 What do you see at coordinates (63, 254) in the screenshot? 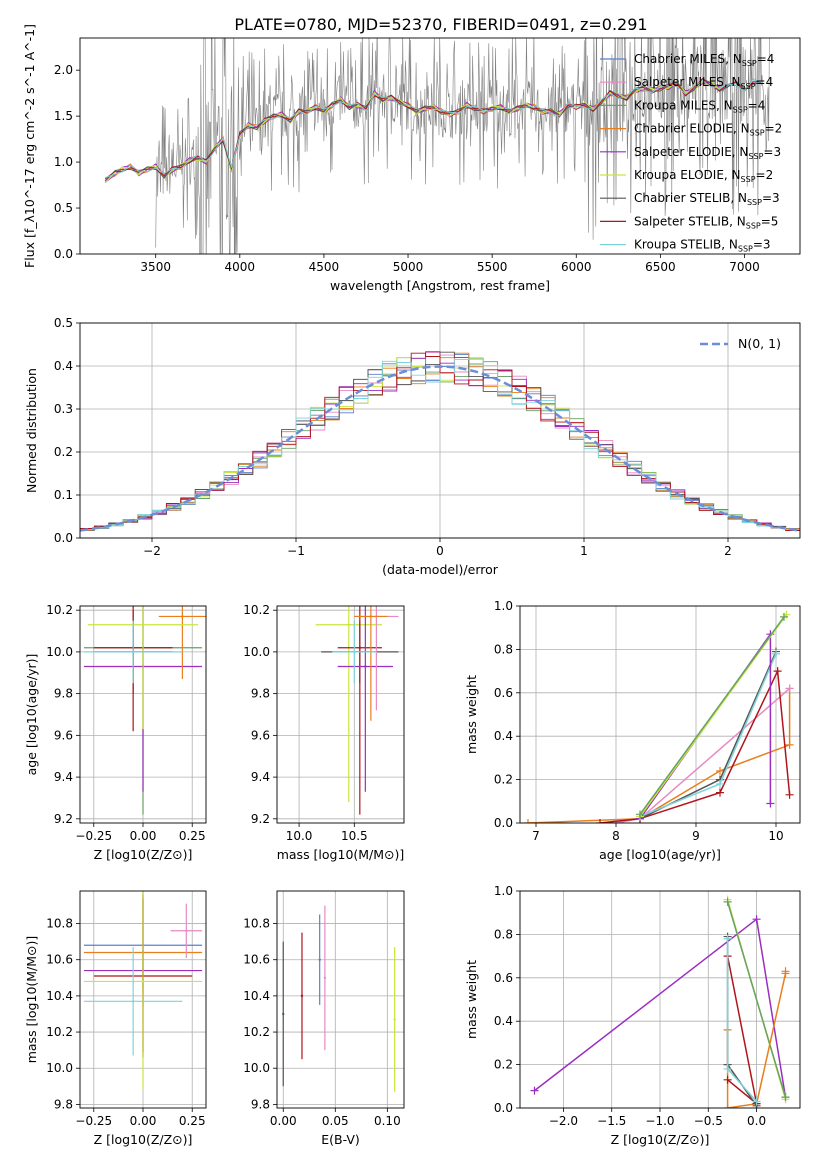
I see `y-tick-label: 0.0` at bounding box center [63, 254].